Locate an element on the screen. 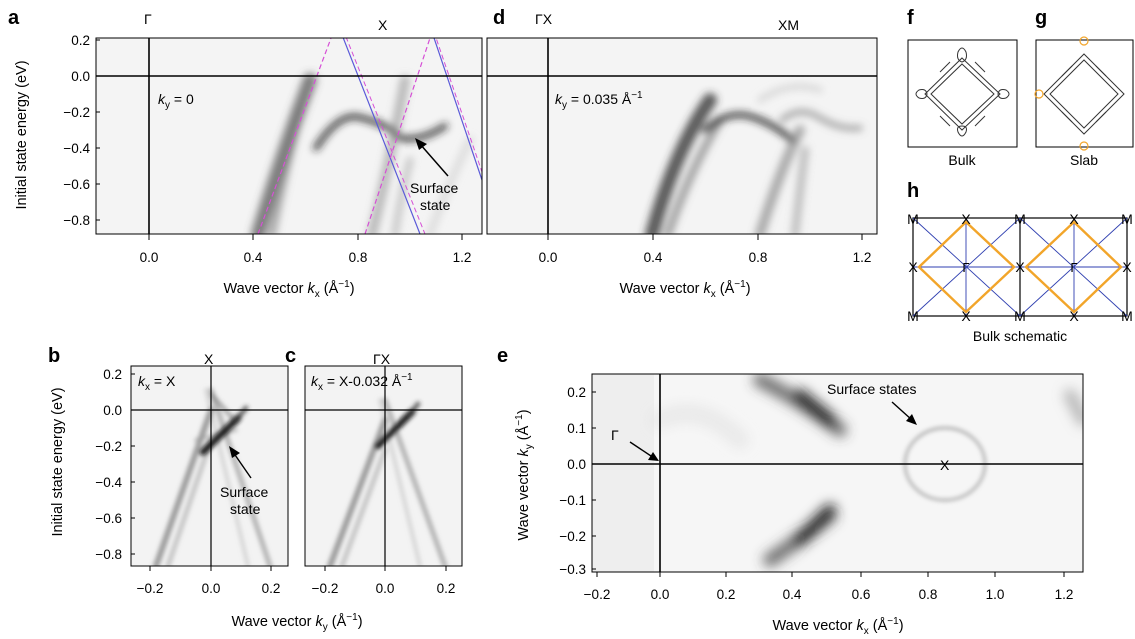 Image resolution: width=1135 pixels, height=639 pixels. panel-g-surface-pockets is located at coordinates (1061, 93).